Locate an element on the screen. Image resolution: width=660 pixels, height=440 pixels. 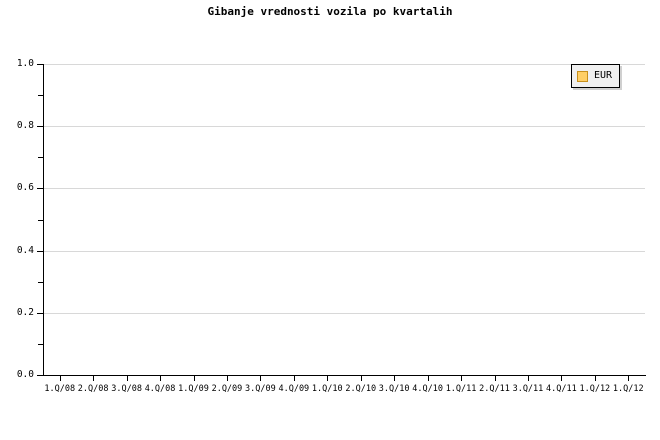
y-axis-tick-label: 0.8 is located at coordinates (25, 126).